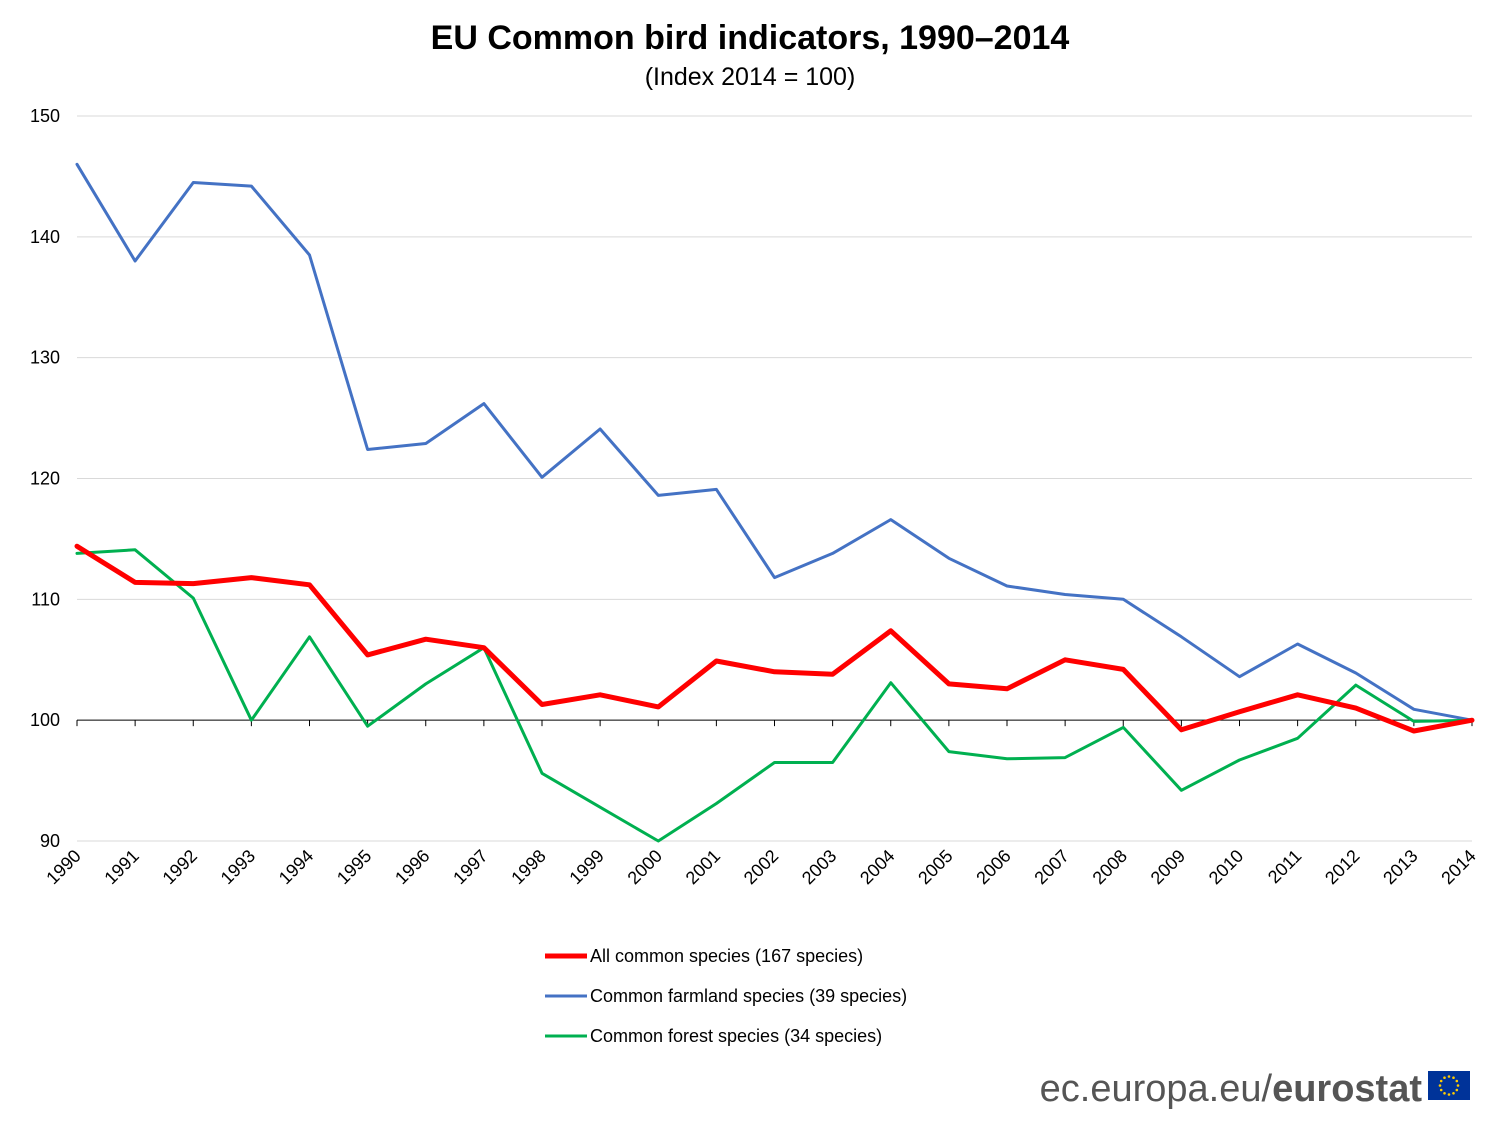 This screenshot has width=1500, height=1128. I want to click on y-tick-label: 90, so click(50, 841).